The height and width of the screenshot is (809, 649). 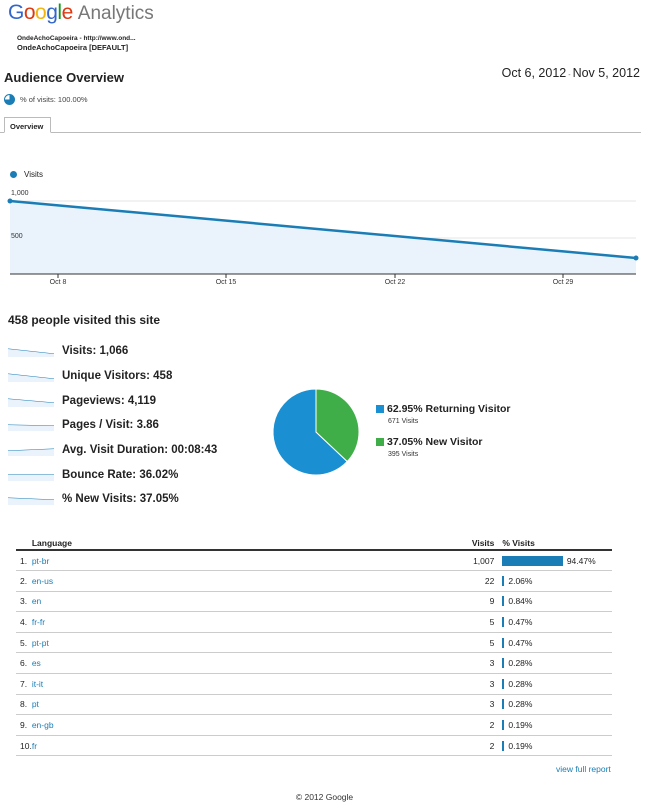 I want to click on metric-pages-per-visit: Pages / Visit: 3.86, so click(x=83, y=425).